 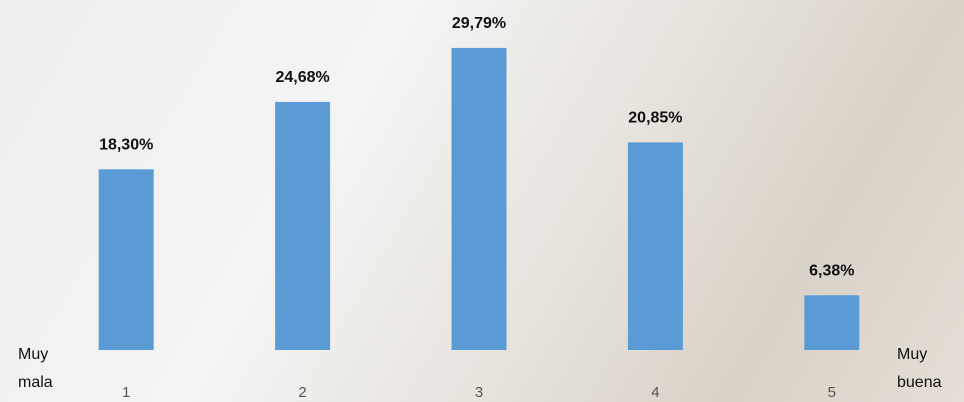 I want to click on data-label: 29,79%, so click(x=479, y=23).